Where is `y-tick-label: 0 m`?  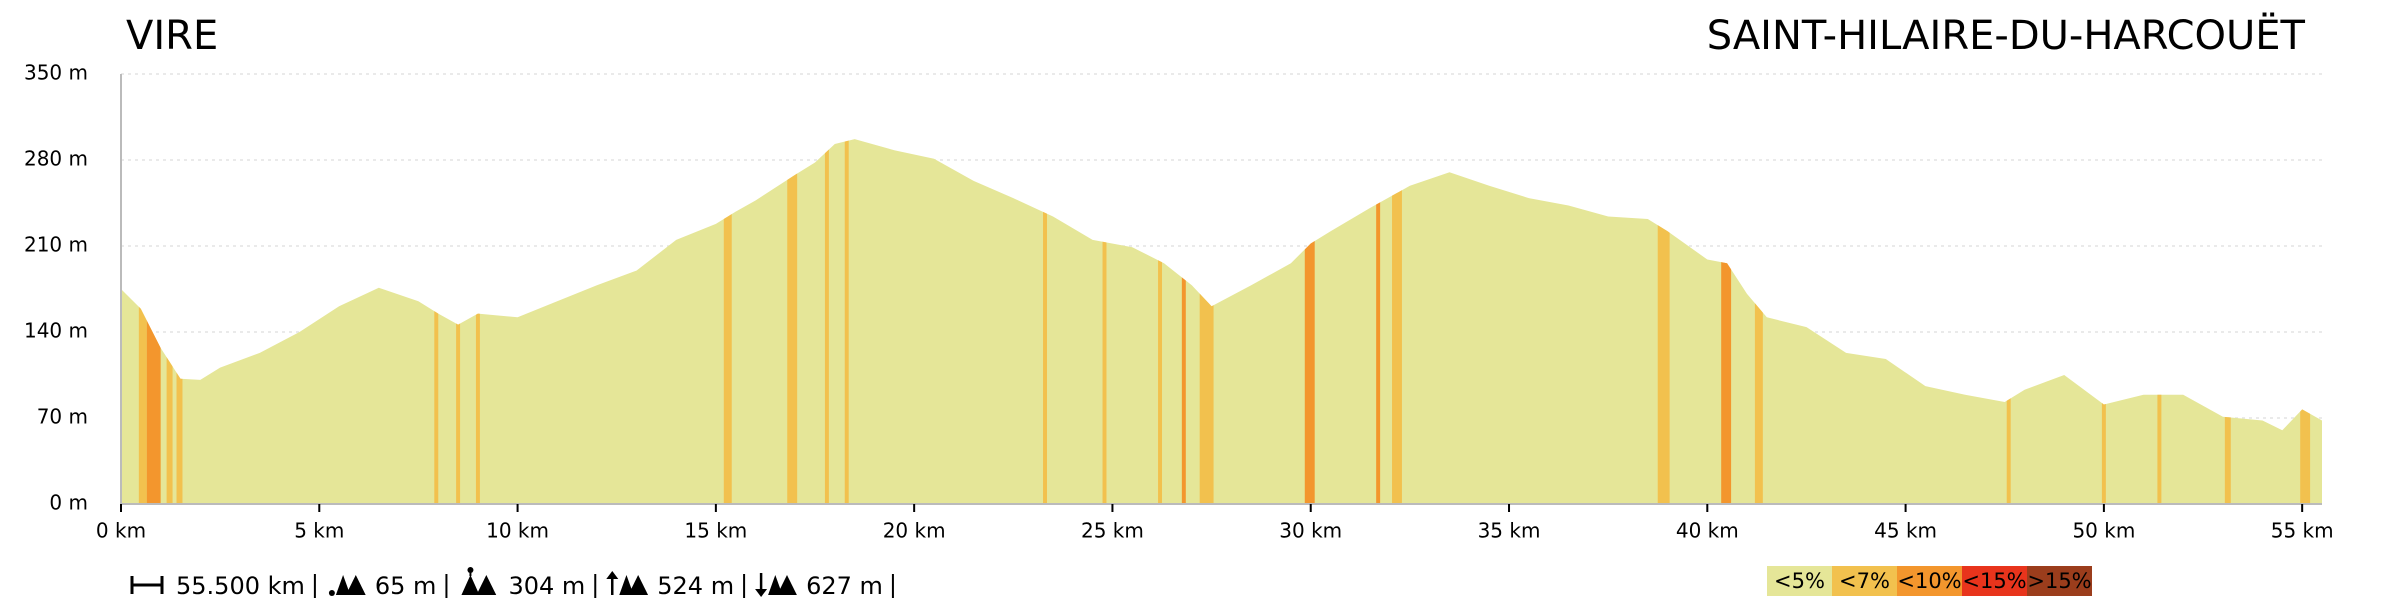 y-tick-label: 0 m is located at coordinates (68, 503).